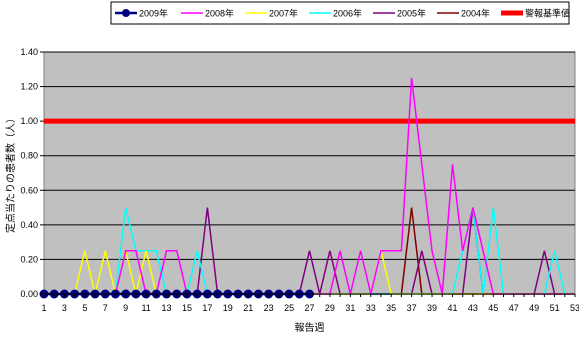 The height and width of the screenshot is (345, 579). What do you see at coordinates (473, 308) in the screenshot?
I see `x-tick-label: 43` at bounding box center [473, 308].